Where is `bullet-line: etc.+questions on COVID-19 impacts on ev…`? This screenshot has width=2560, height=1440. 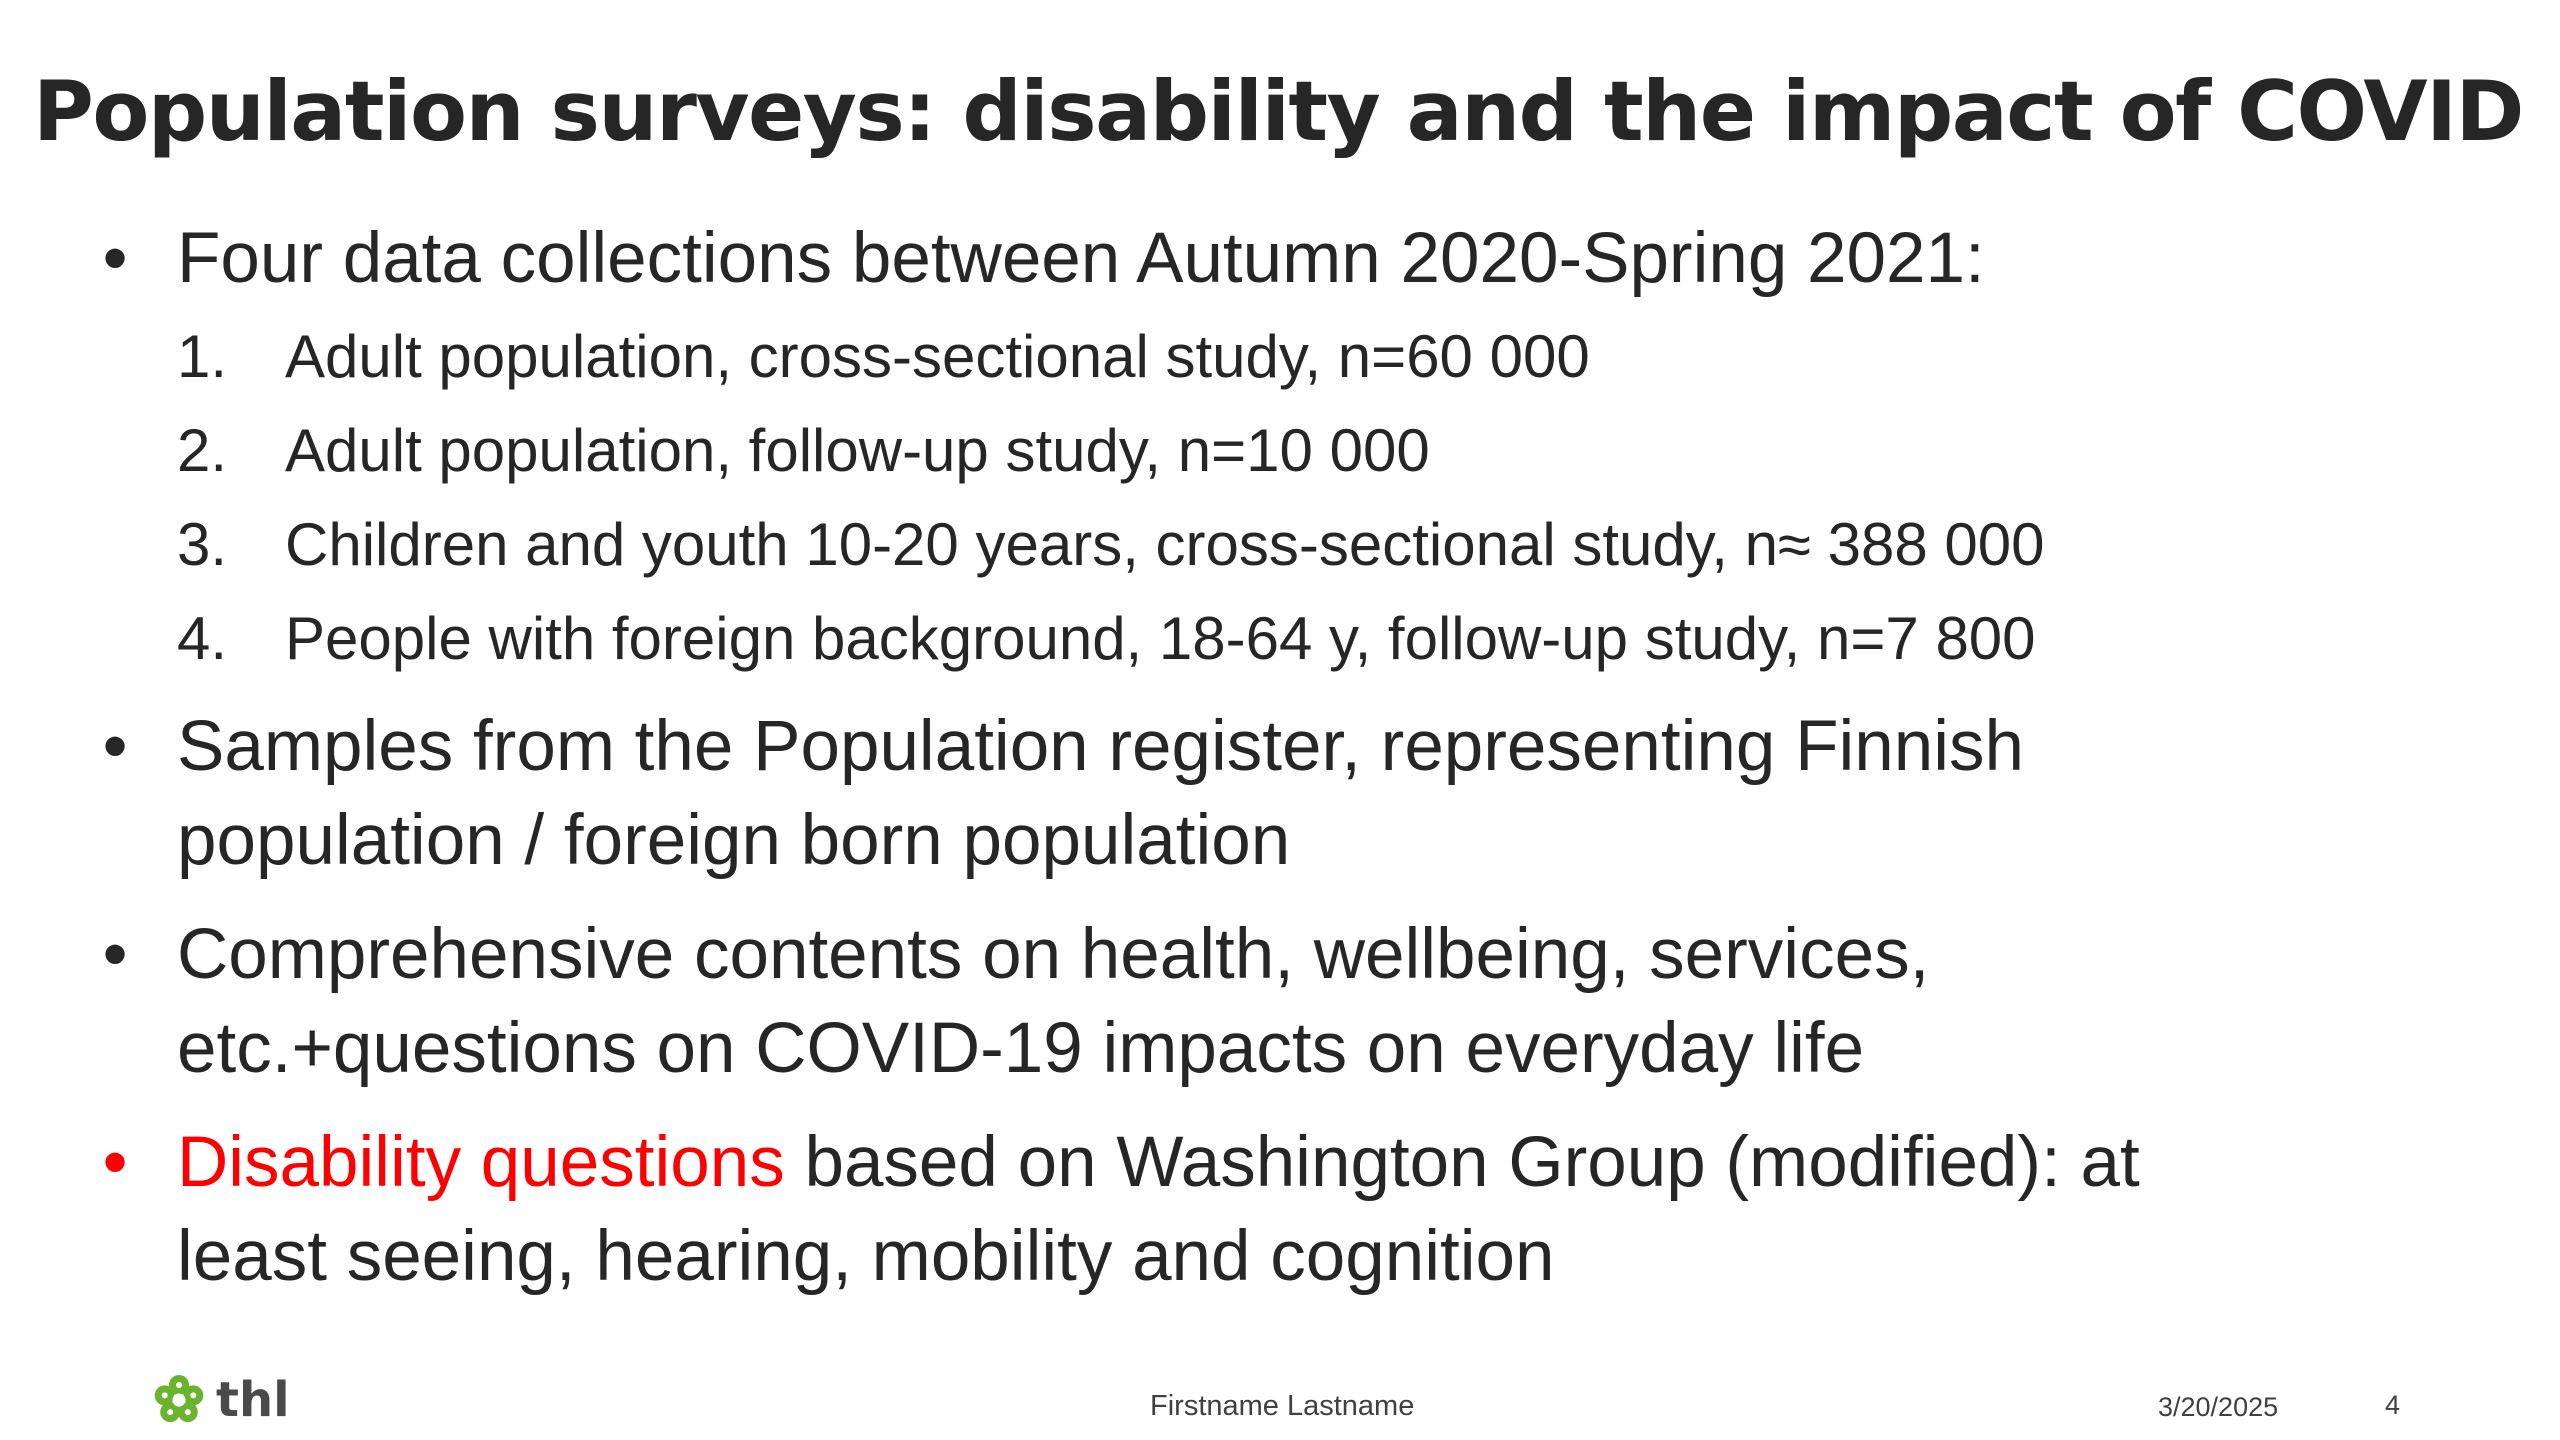
bullet-line: etc.+questions on COVID-19 impacts on ev… is located at coordinates (1021, 1048).